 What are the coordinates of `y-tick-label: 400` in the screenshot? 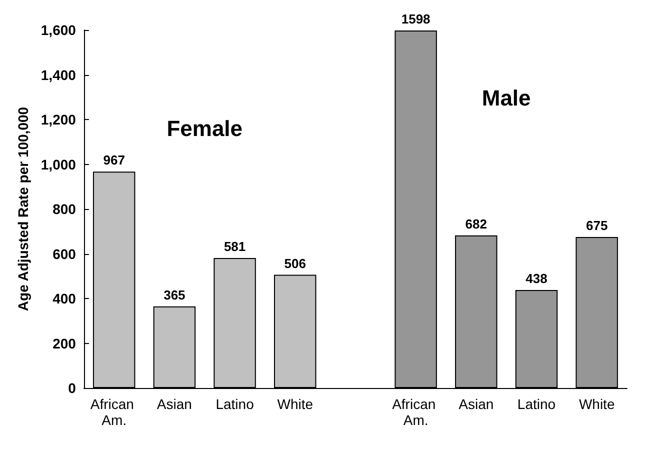 It's located at (64, 298).